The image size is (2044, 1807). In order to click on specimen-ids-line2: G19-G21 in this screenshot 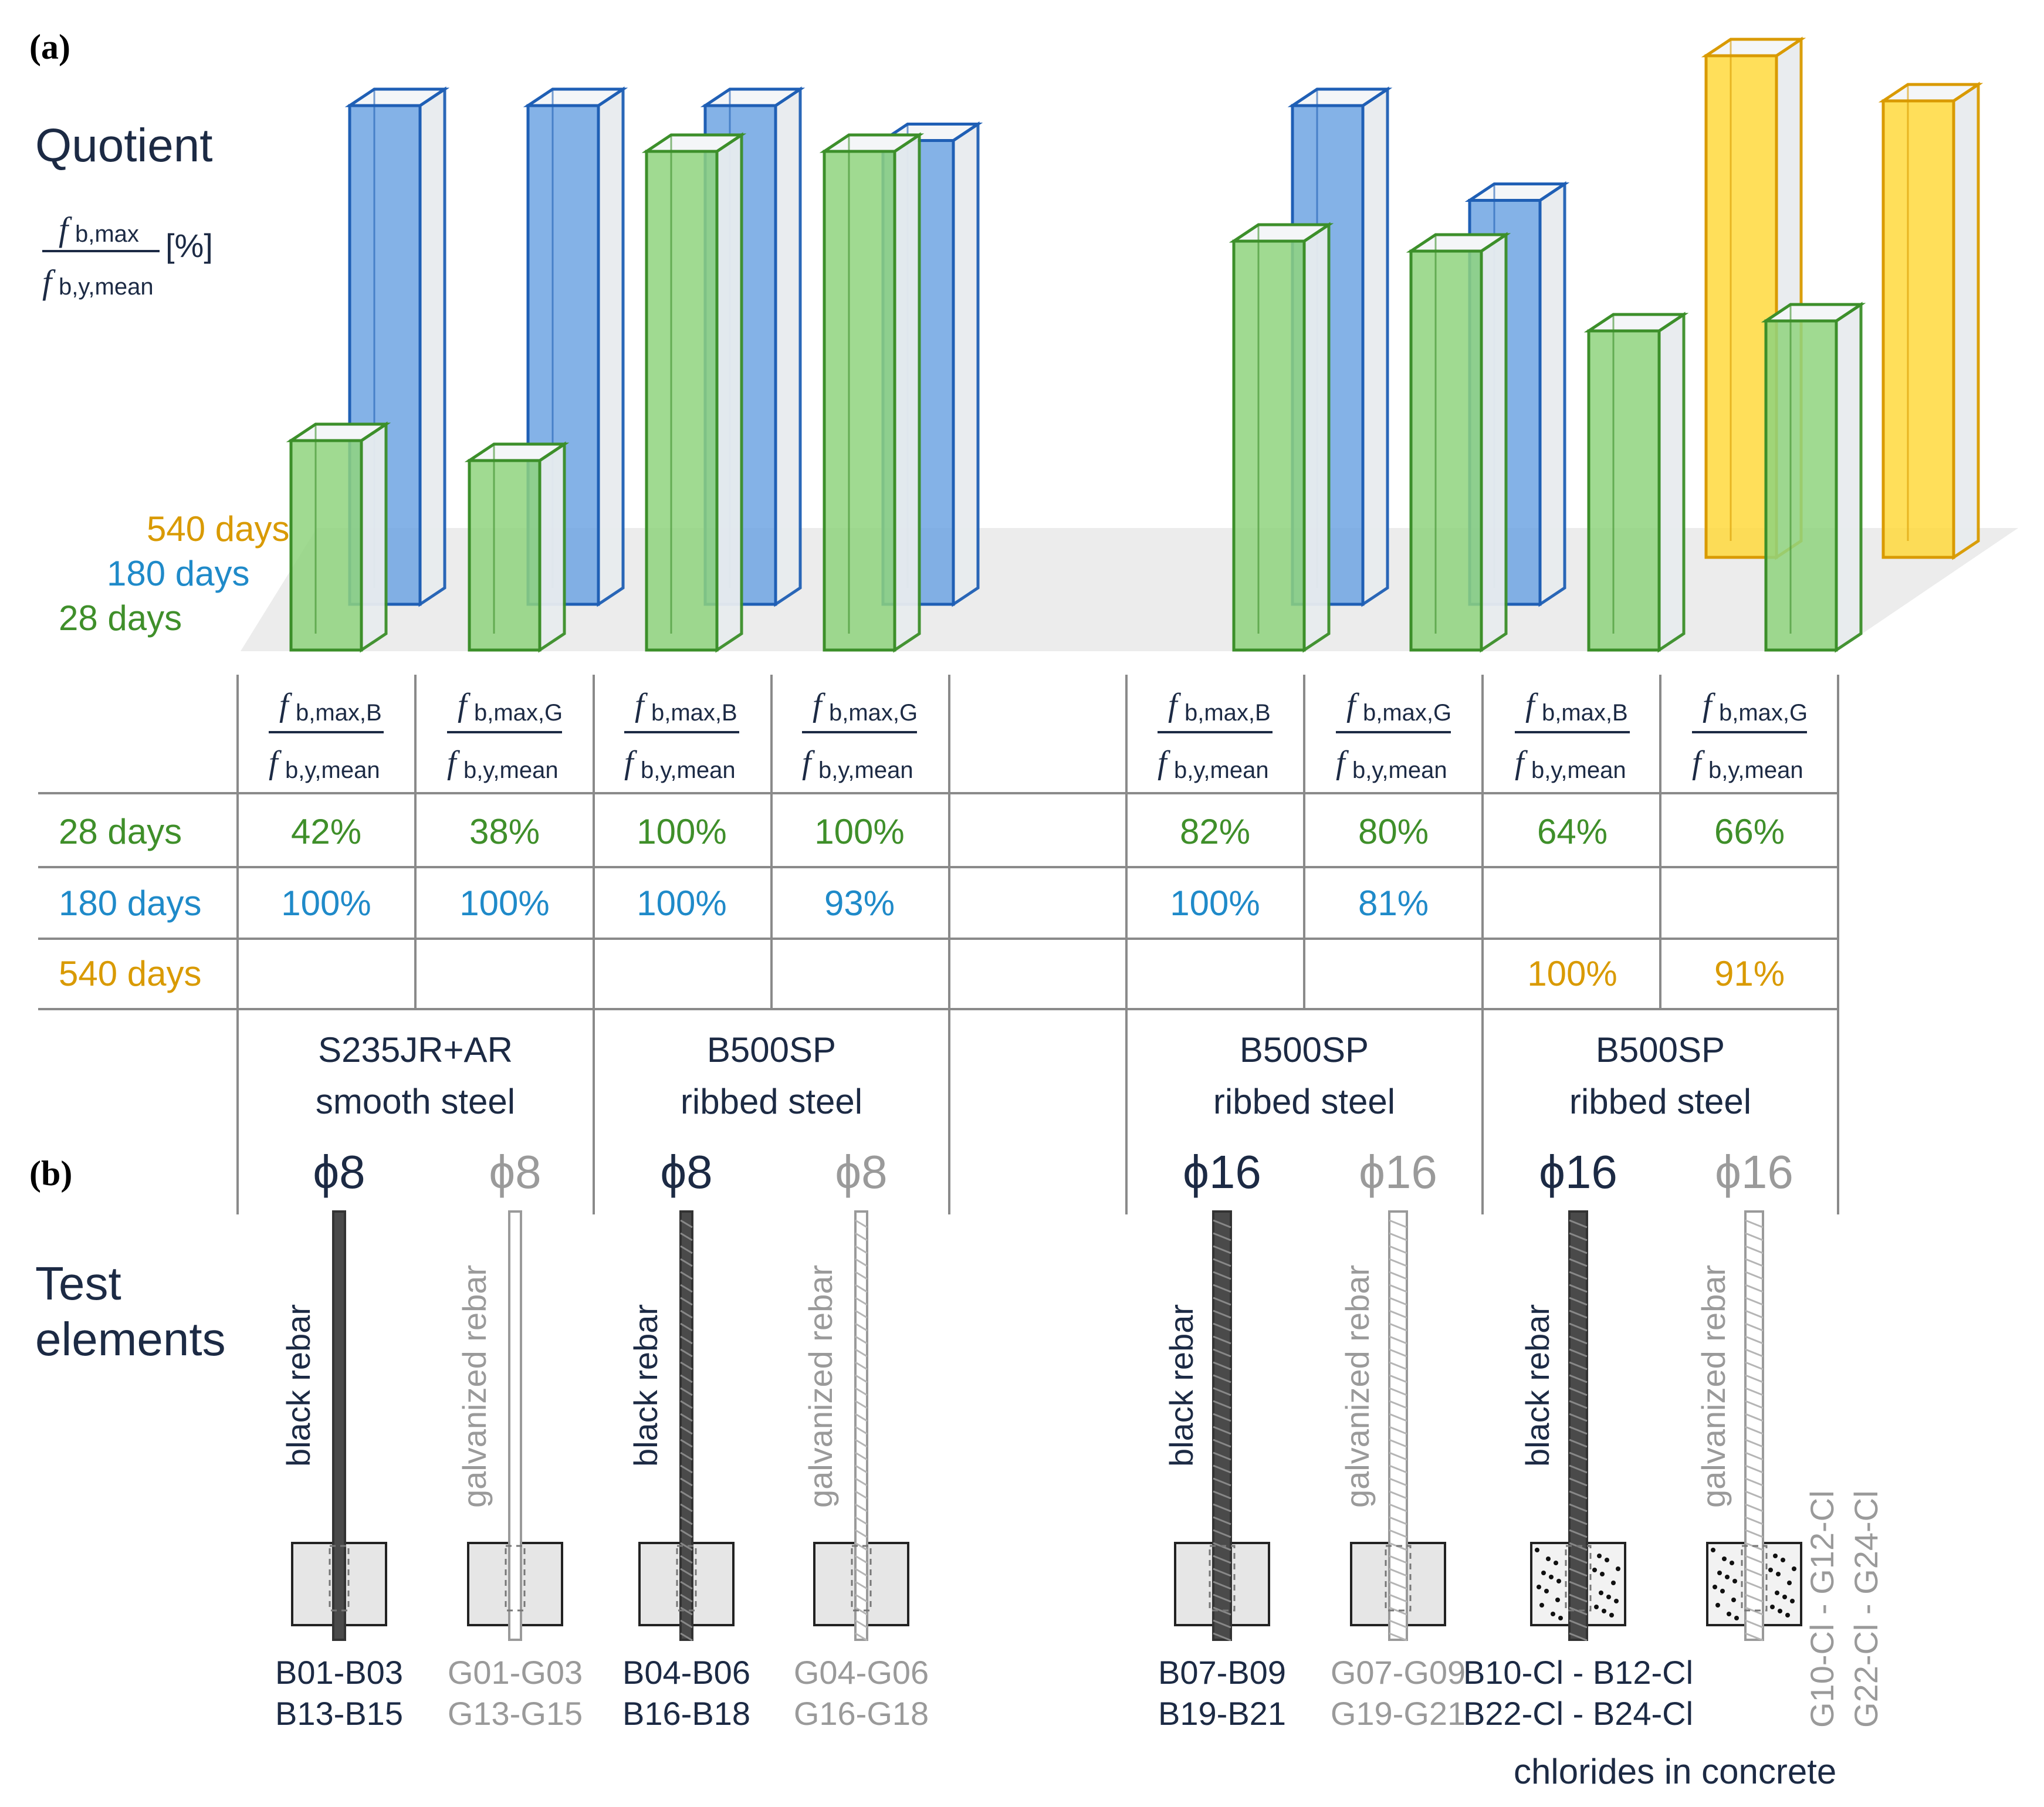, I will do `click(1399, 1713)`.